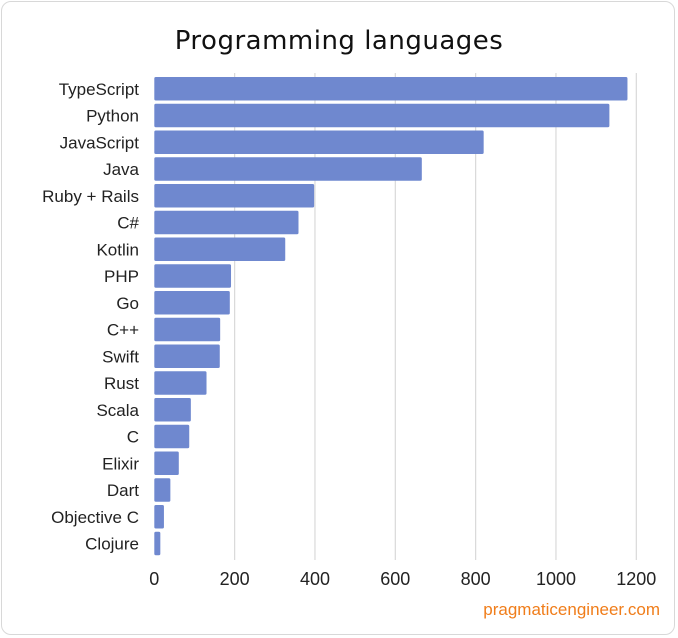 Image resolution: width=678 pixels, height=638 pixels. Describe the element at coordinates (121, 169) in the screenshot. I see `category-label: Java` at that location.